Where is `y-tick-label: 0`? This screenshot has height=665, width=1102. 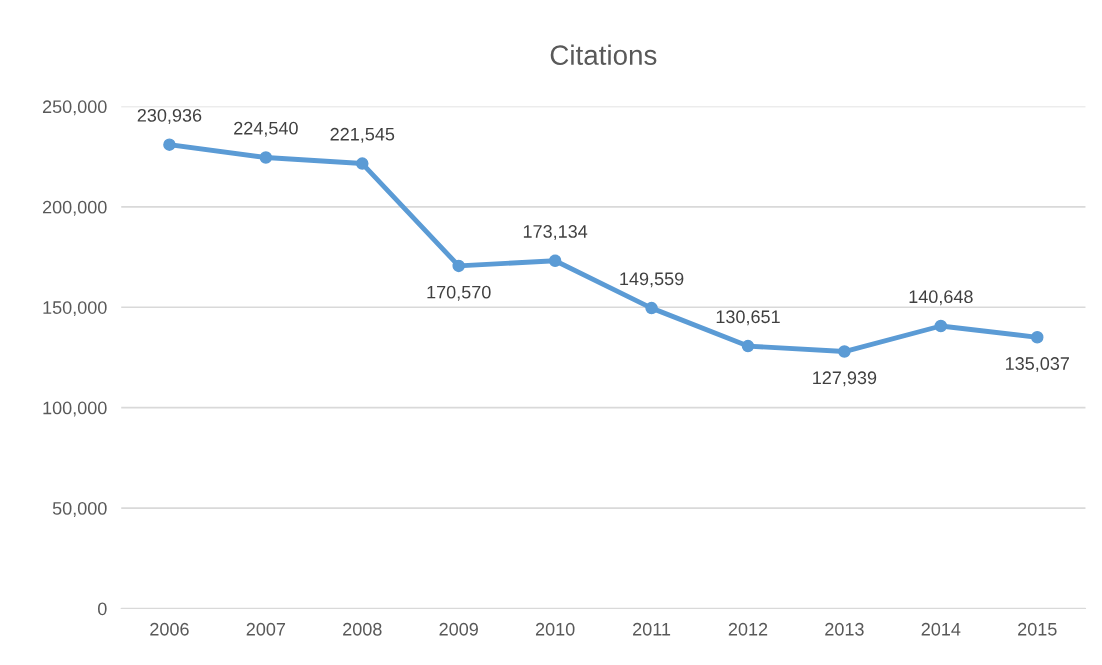
y-tick-label: 0 is located at coordinates (102, 609).